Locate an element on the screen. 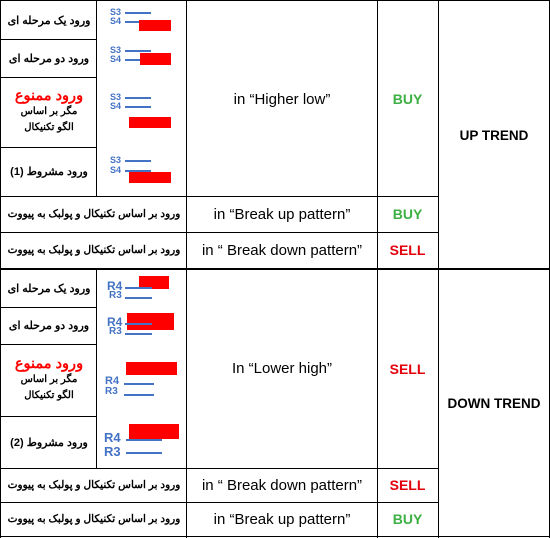 This screenshot has width=550, height=538. up-extra1-signal: BUY is located at coordinates (407, 214).